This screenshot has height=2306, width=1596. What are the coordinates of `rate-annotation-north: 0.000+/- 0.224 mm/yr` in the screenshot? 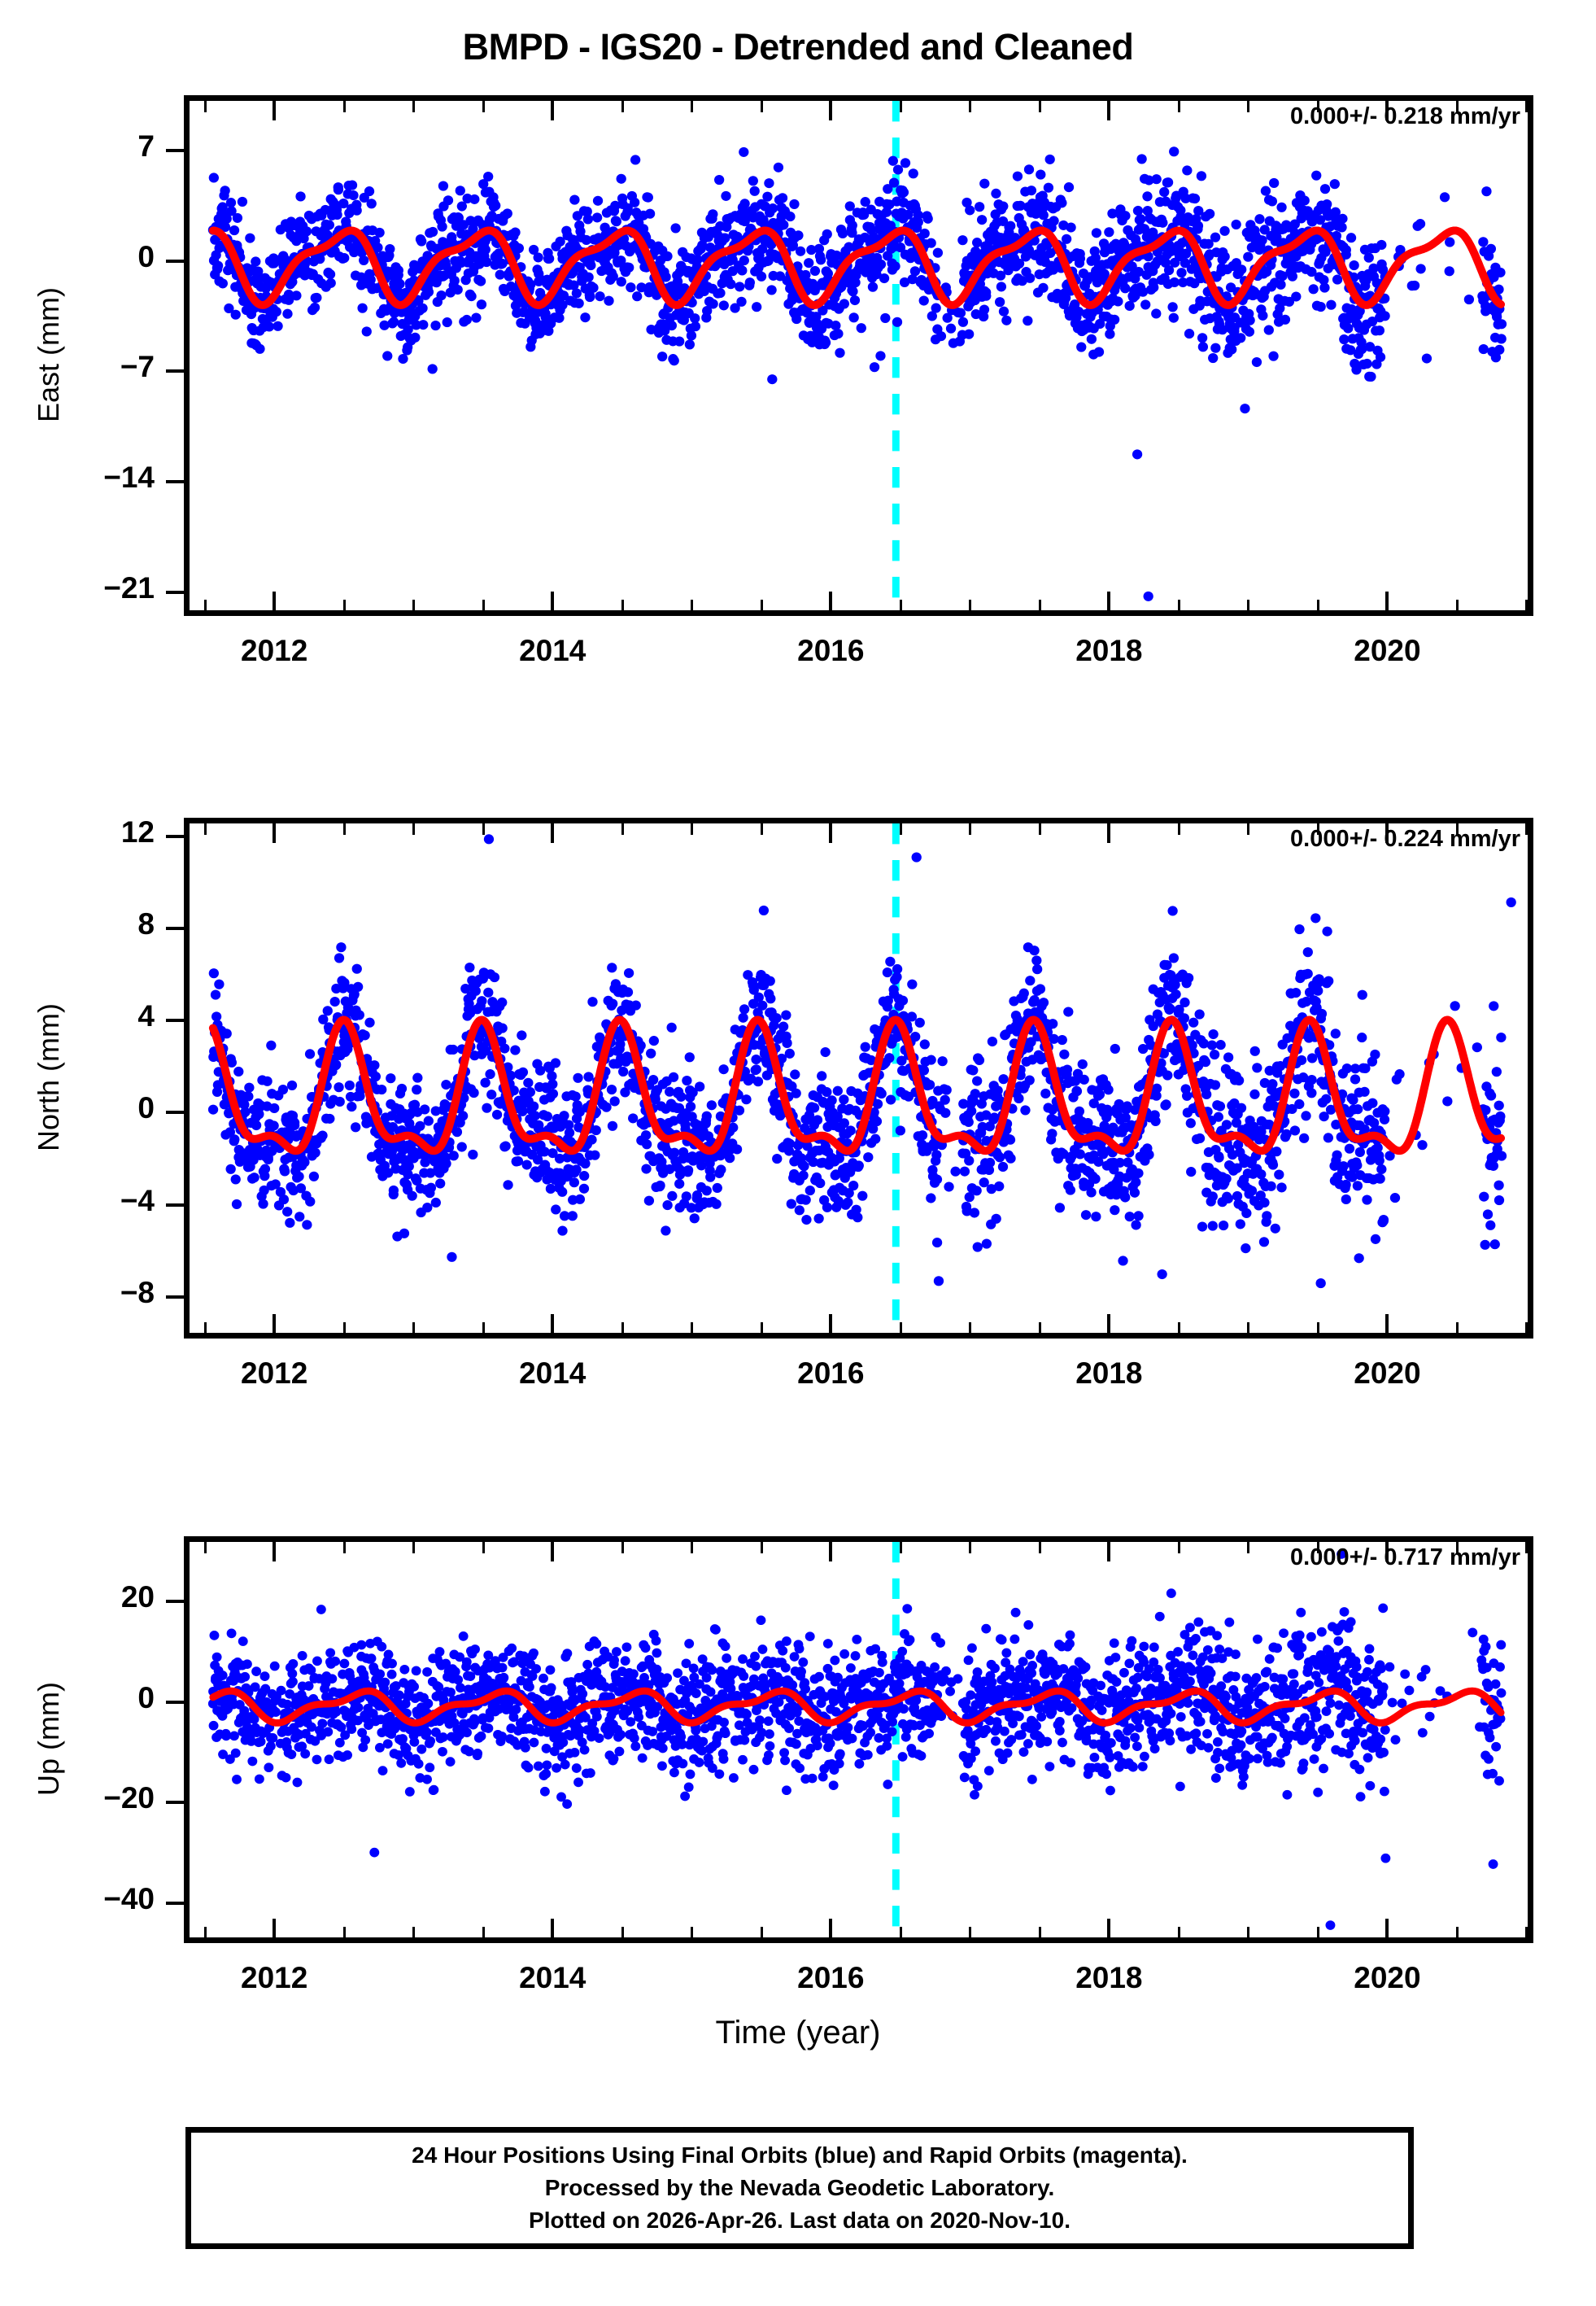 It's located at (1405, 839).